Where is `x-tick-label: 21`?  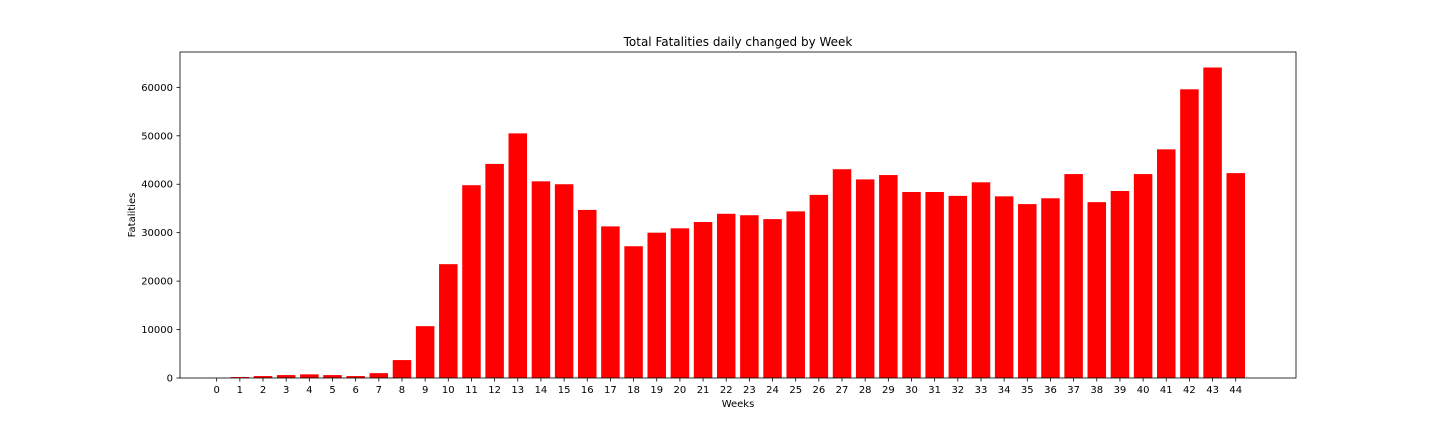
x-tick-label: 21 is located at coordinates (703, 390).